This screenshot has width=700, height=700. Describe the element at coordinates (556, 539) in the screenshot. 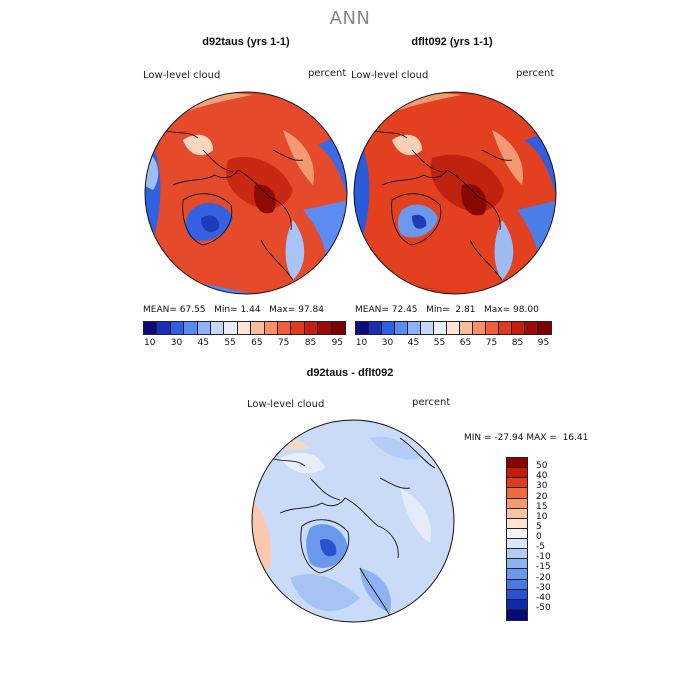

I see `diff-colorbar-ticks: 50 40 30 20 15 10 5 0 -5 -10 -15 -20 -30 -40 -50` at that location.